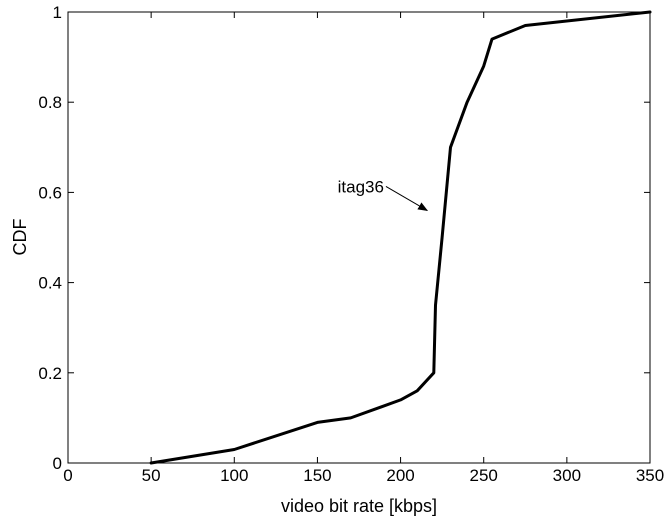  I want to click on y-tick-label: 0.6, so click(50, 192).